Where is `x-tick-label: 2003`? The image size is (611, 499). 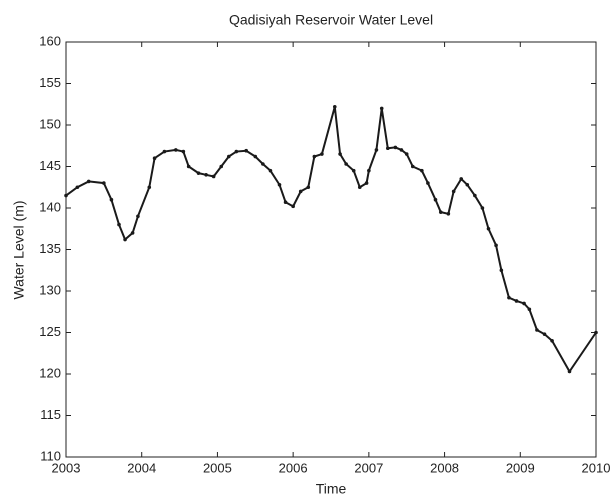 x-tick-label: 2003 is located at coordinates (66, 467).